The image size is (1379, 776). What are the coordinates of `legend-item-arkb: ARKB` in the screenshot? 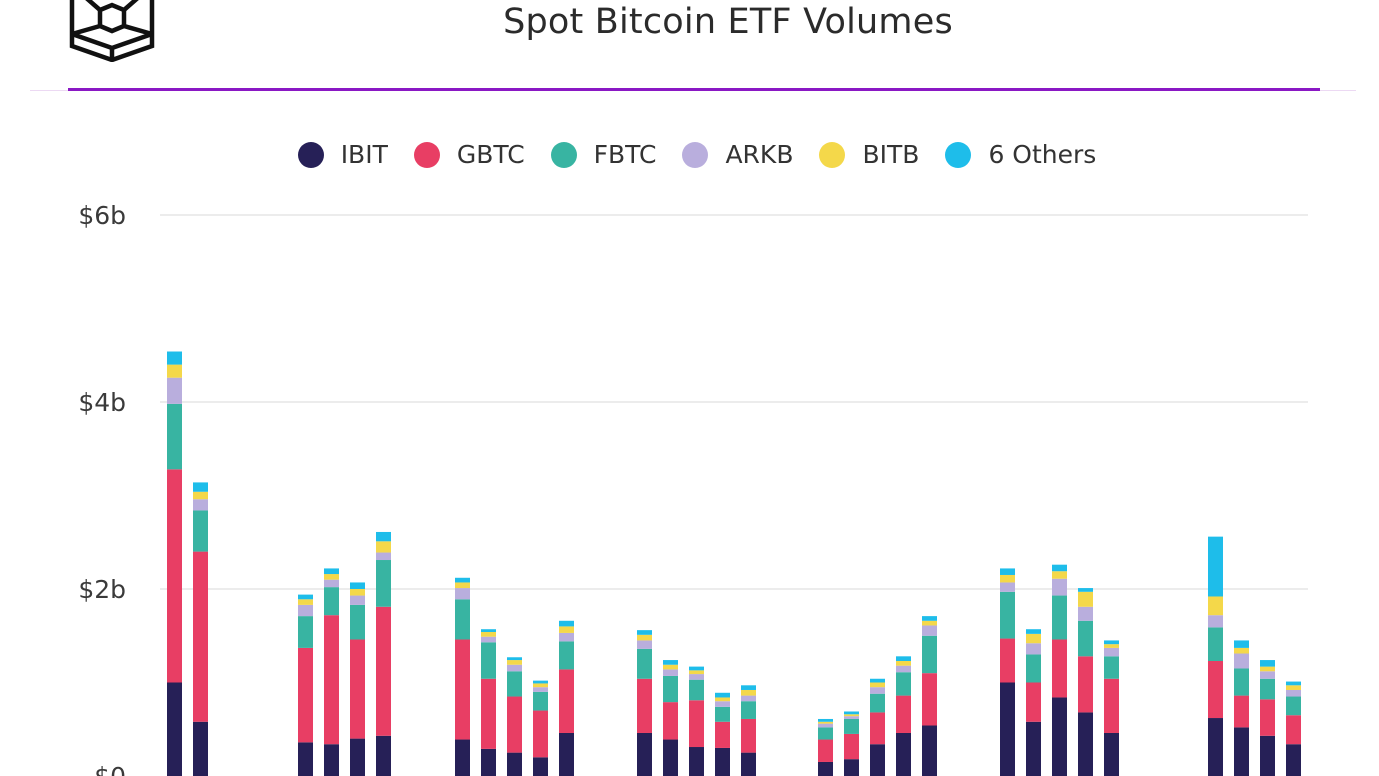 It's located at (737, 154).